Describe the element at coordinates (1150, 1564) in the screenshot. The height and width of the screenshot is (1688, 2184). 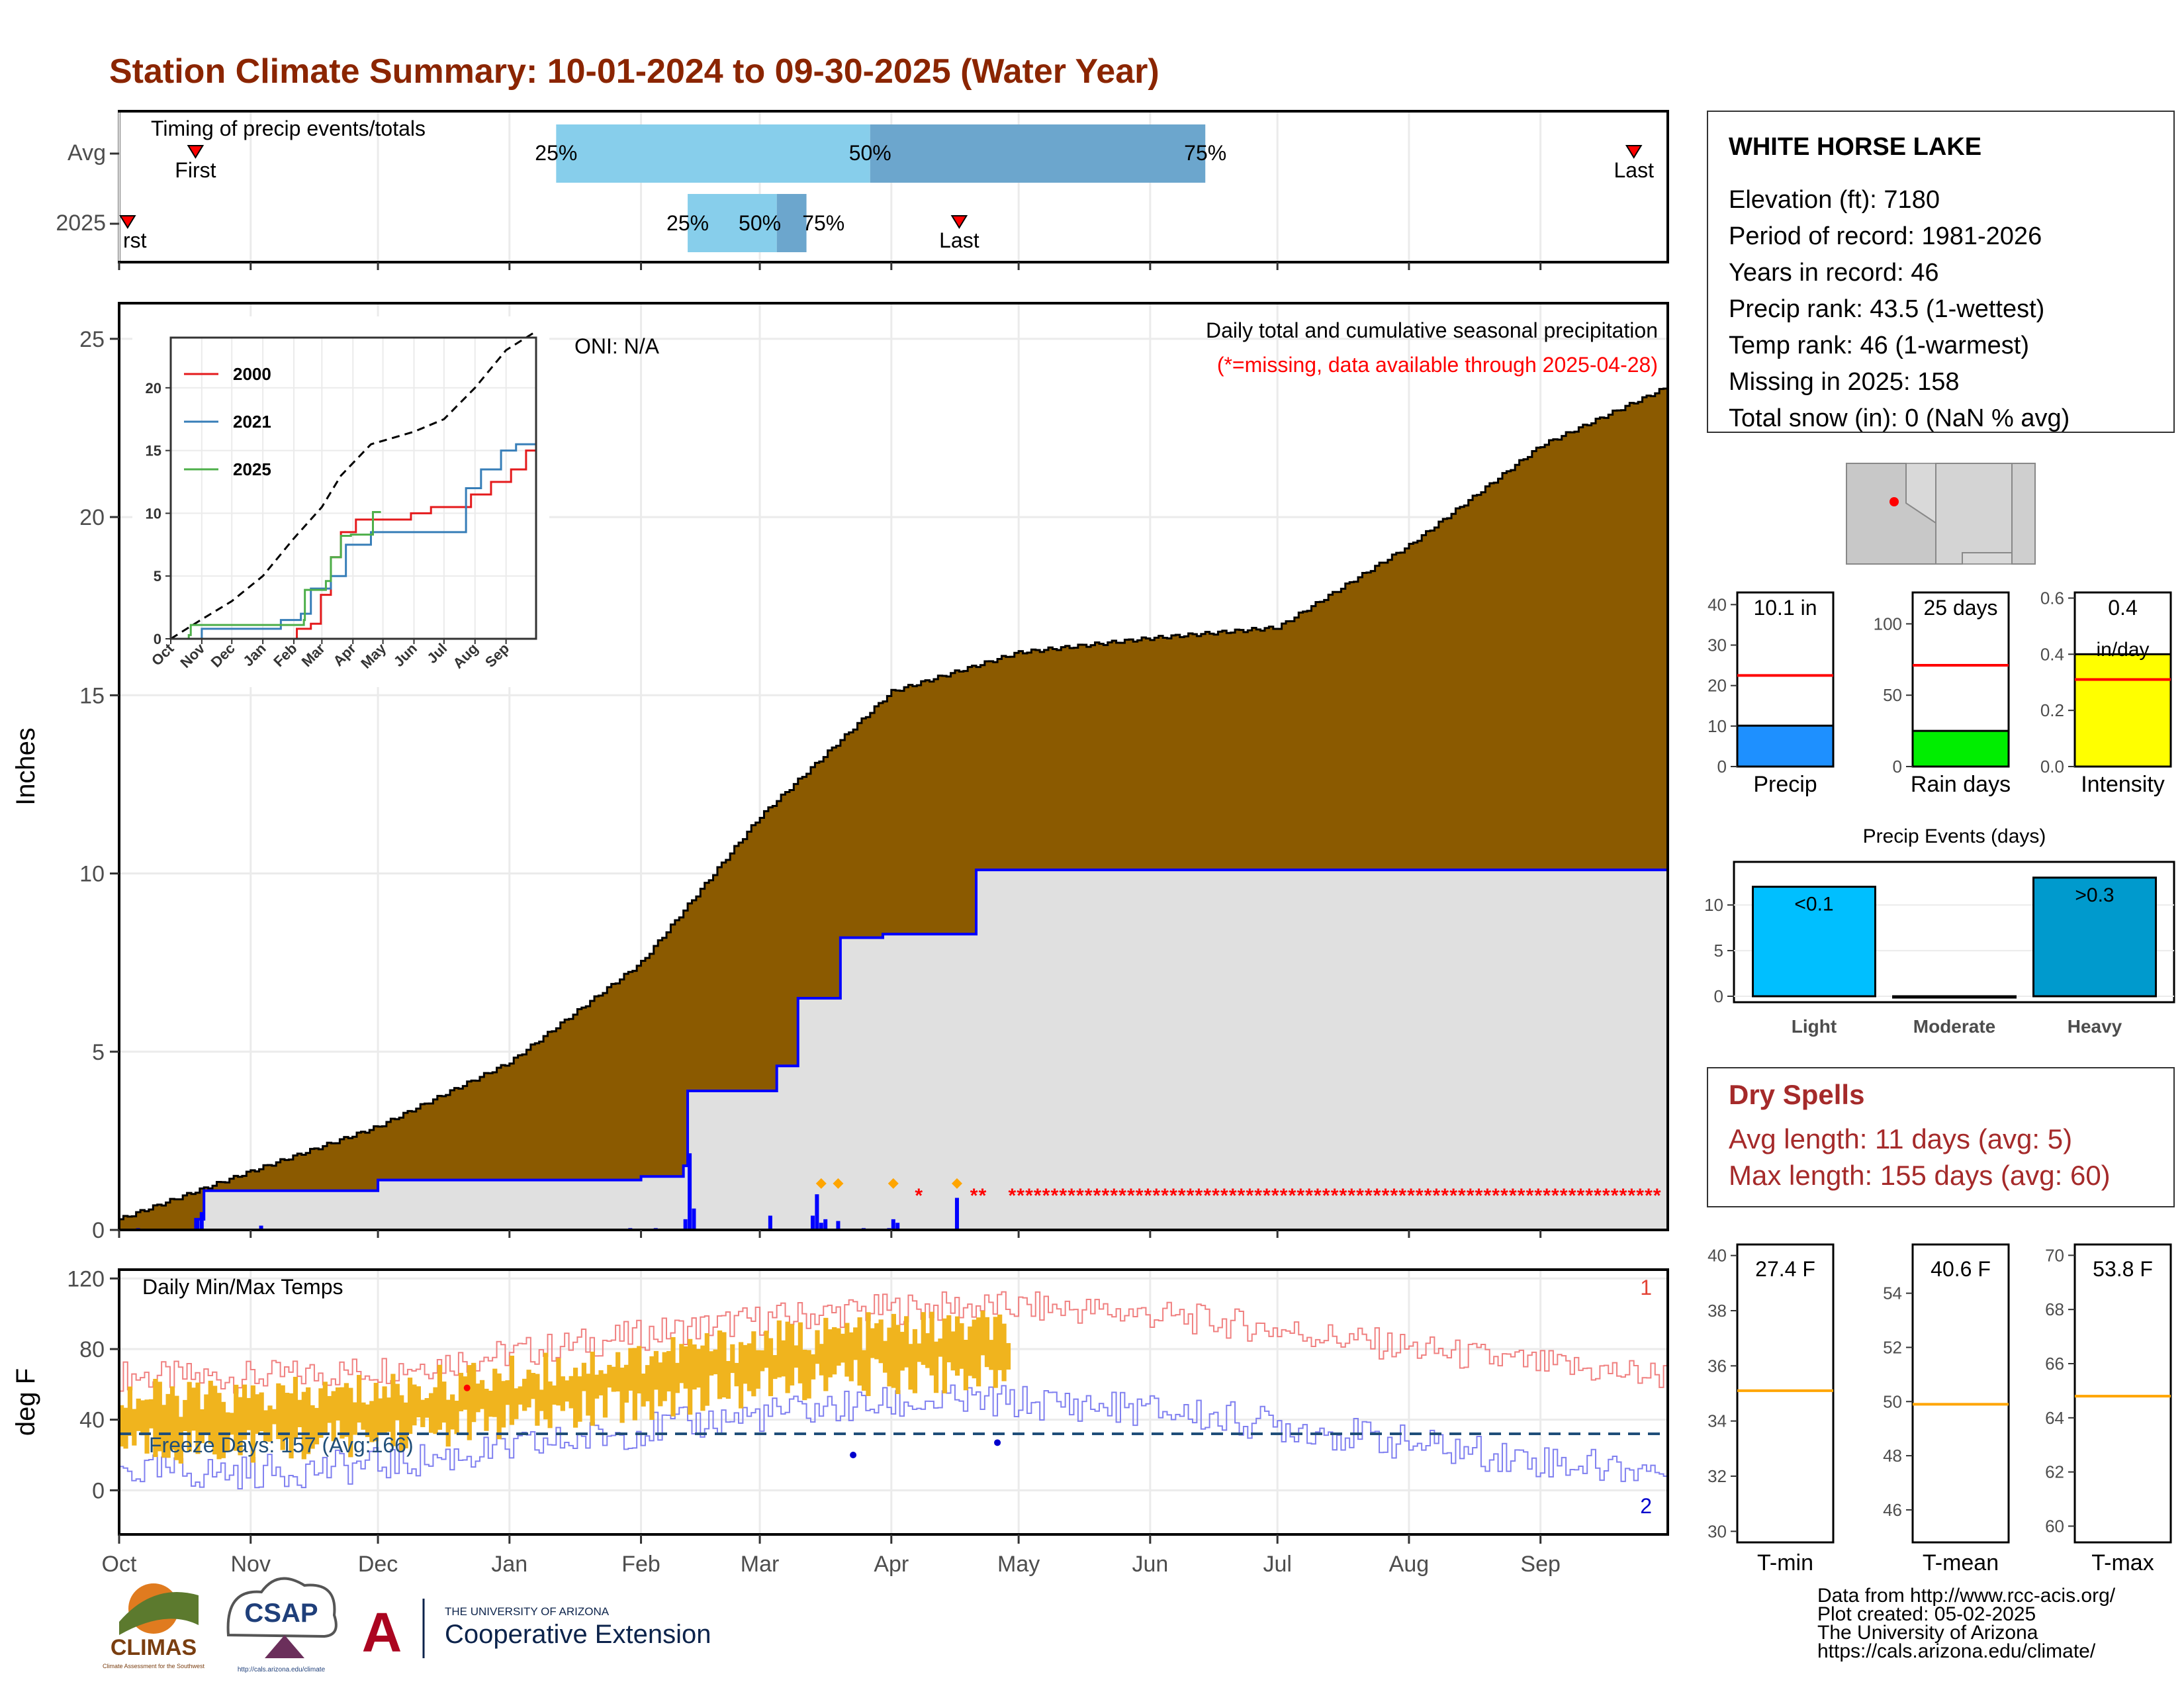
I see `month-label-Jun: Jun` at that location.